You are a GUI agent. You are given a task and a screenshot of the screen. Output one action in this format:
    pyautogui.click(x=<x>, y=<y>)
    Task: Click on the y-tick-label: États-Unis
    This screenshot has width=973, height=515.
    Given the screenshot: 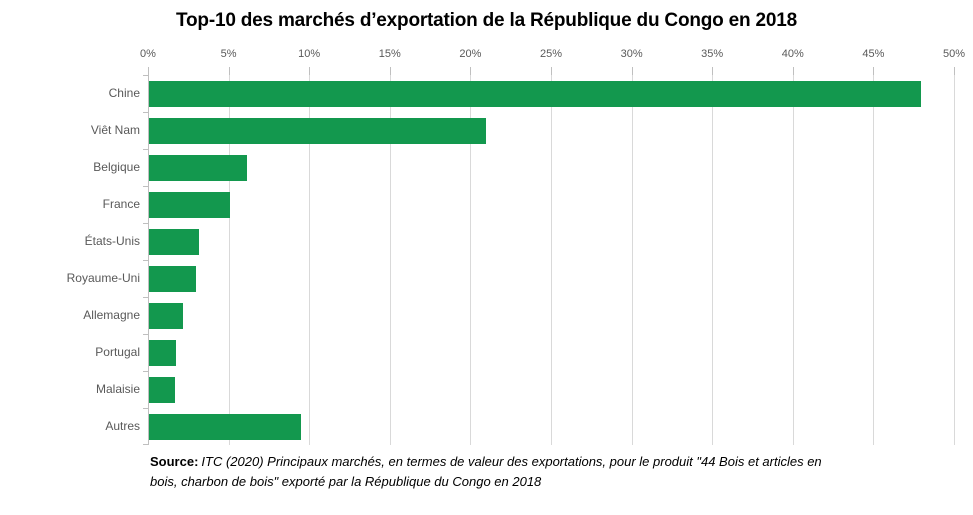 What is the action you would take?
    pyautogui.click(x=112, y=241)
    